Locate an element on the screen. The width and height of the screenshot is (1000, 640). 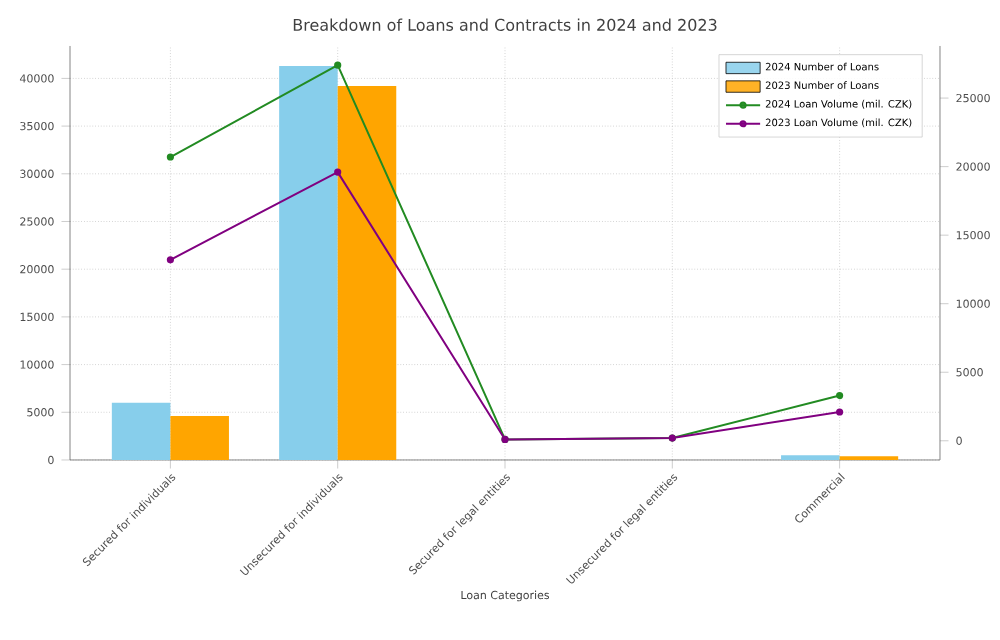
chart-title: Breakdown of Loans and Contracts in 2024 and 2023 is located at coordinates (505, 24).